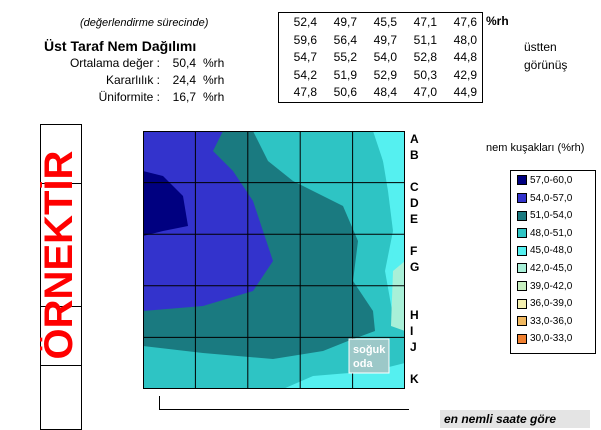 The height and width of the screenshot is (430, 601). I want to click on legend-item: 36,0-39,0, so click(544, 303).